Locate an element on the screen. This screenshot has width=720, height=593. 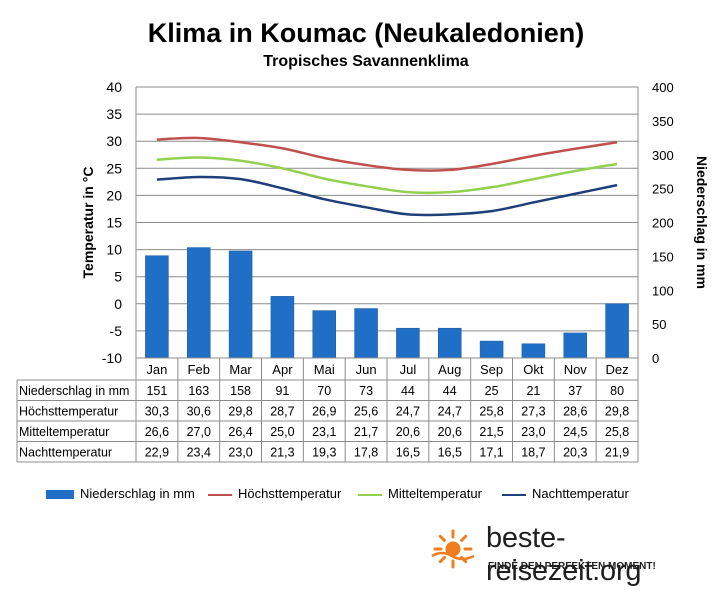
right-tick-label: 350 is located at coordinates (663, 121).